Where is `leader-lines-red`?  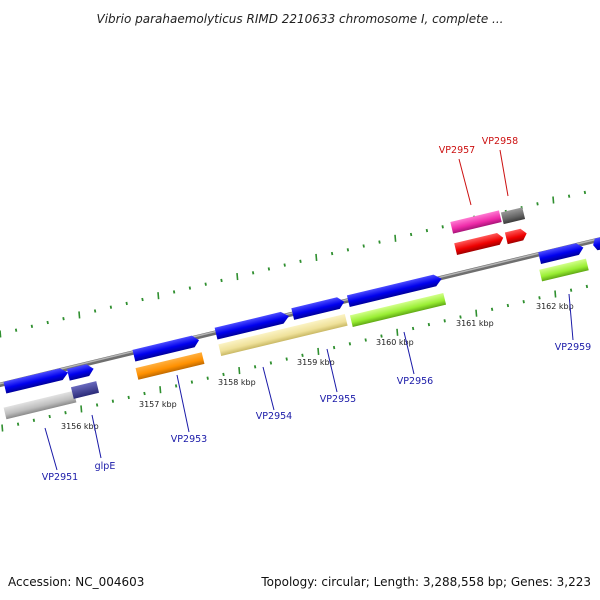 leader-lines-red is located at coordinates (483, 177).